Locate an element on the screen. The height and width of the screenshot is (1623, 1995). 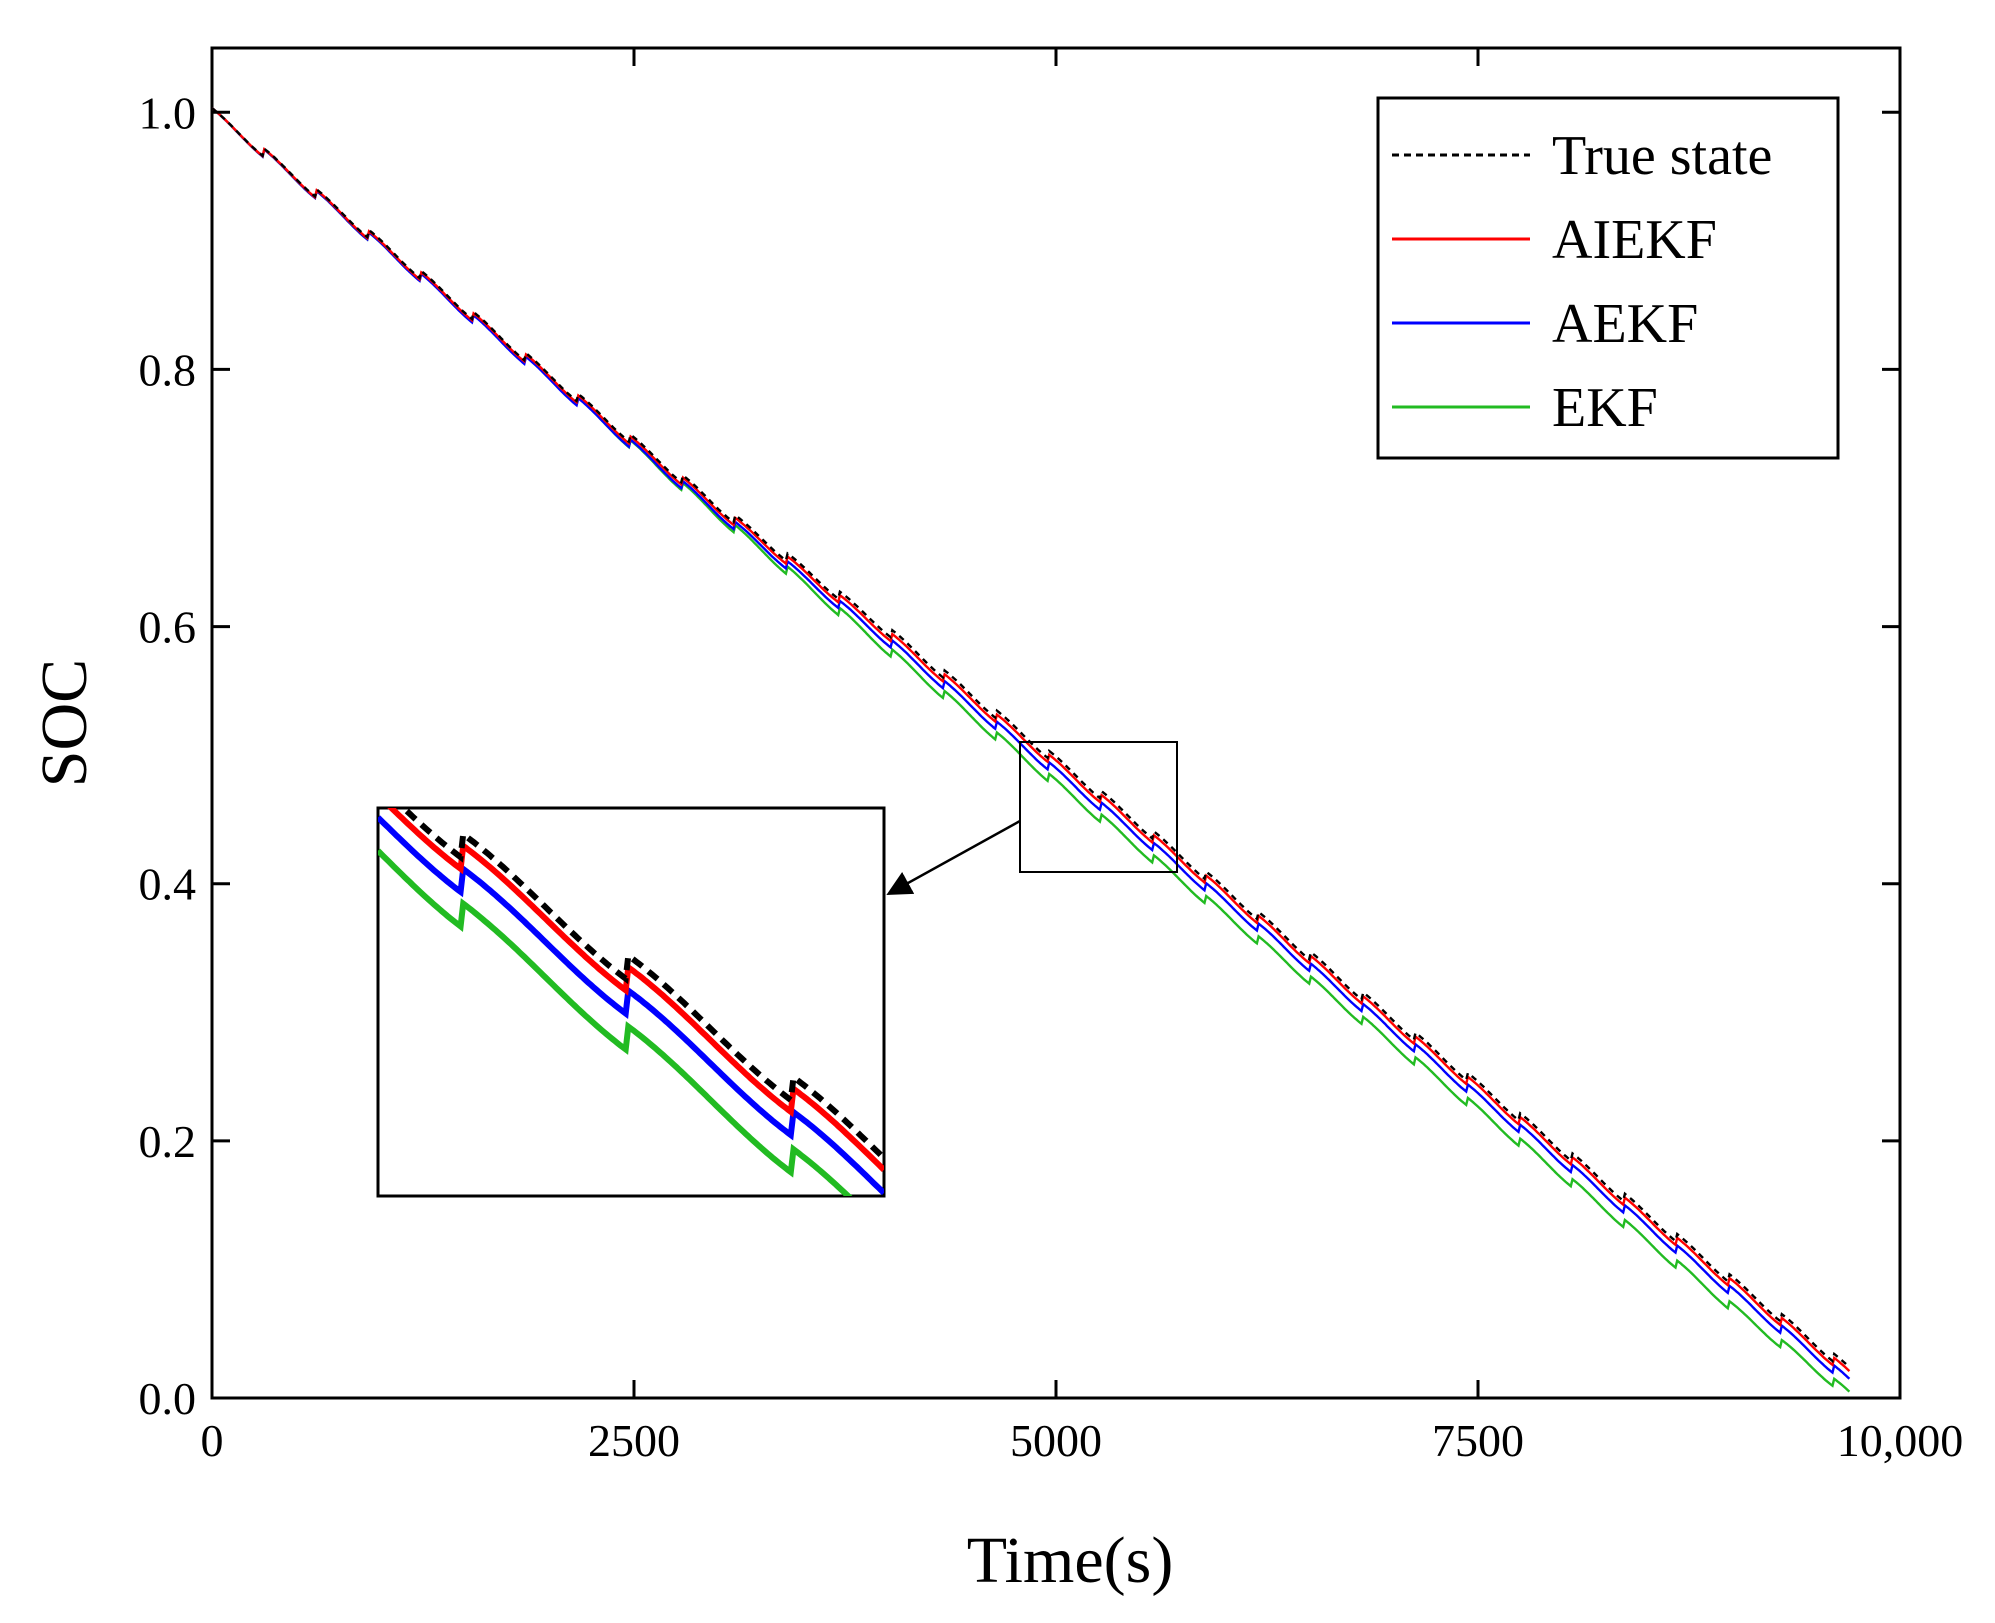
x-tick-label: 7500 is located at coordinates (1478, 1440).